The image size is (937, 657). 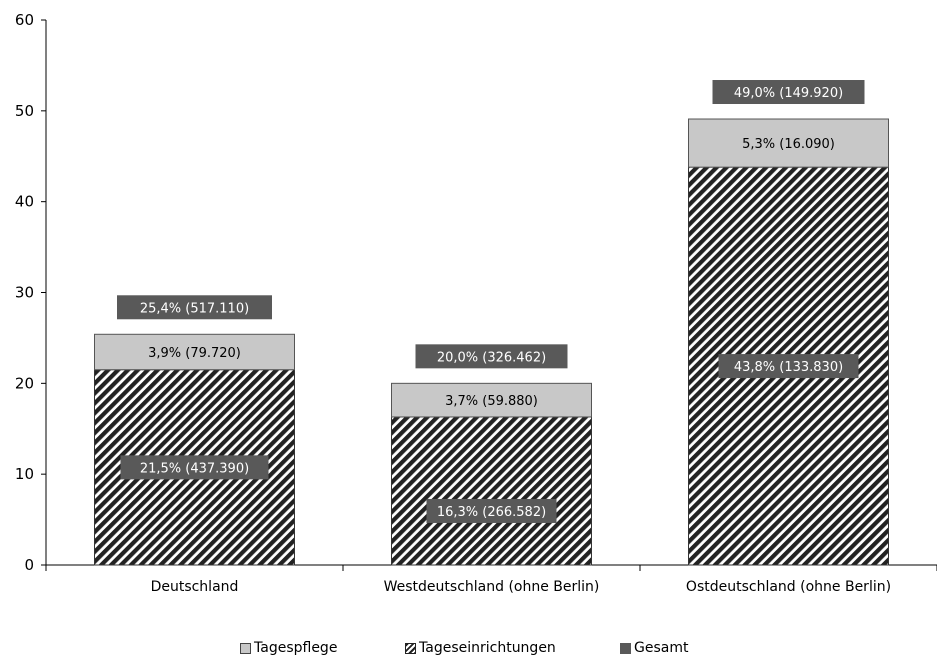 I want to click on data-label-tagespflege: 3,9% (79.720), so click(x=194, y=353).